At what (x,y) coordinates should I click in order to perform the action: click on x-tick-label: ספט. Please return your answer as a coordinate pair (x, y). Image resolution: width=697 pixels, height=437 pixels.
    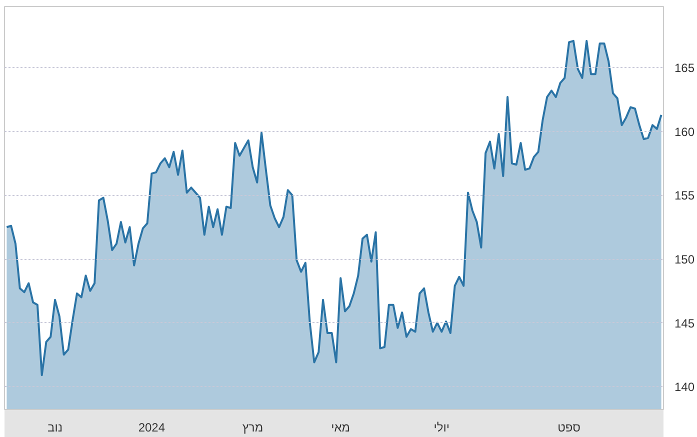
    Looking at the image, I should click on (569, 427).